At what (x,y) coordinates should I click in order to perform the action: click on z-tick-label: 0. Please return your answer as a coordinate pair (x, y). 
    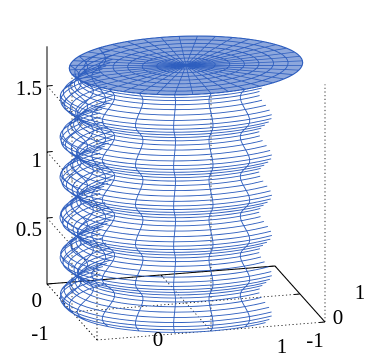
    Looking at the image, I should click on (37, 300).